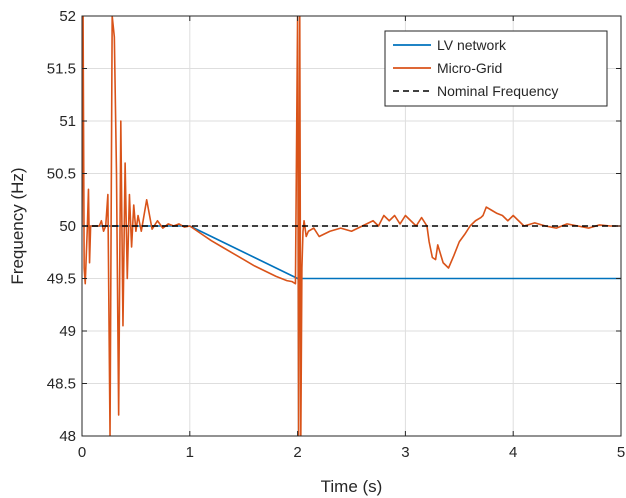  What do you see at coordinates (67, 16) in the screenshot?
I see `y-tick-label: 52` at bounding box center [67, 16].